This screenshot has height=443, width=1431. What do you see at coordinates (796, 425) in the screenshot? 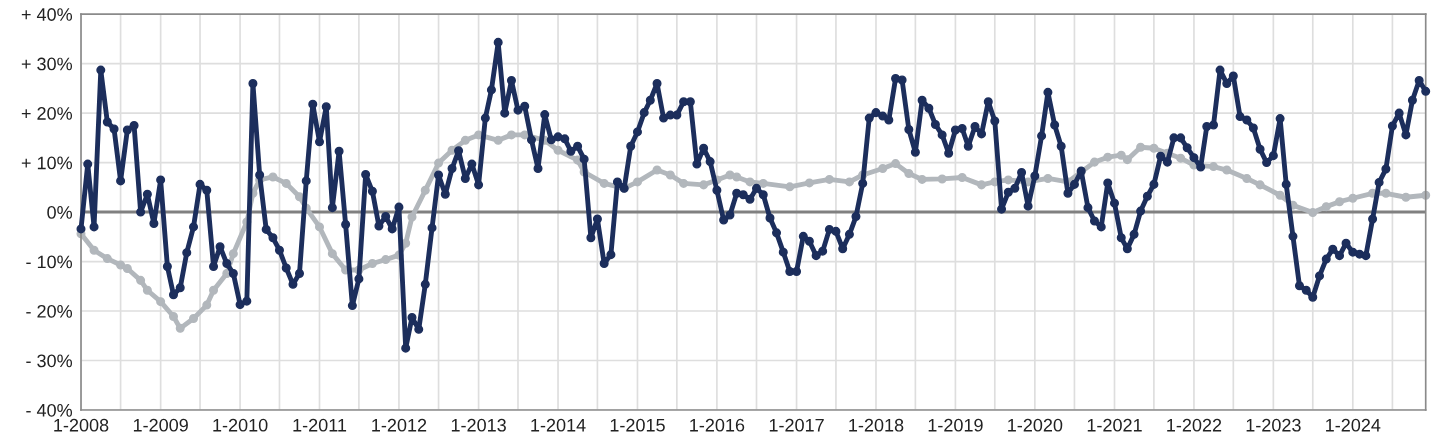
I see `x-tick-label: 1-2017` at bounding box center [796, 425].